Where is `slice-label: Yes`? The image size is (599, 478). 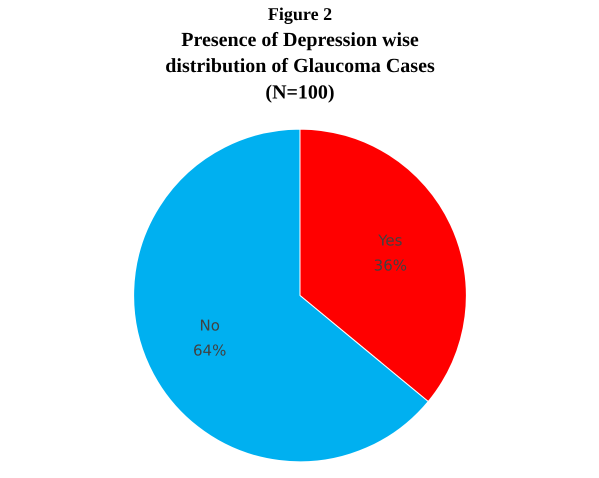
slice-label: Yes is located at coordinates (390, 240).